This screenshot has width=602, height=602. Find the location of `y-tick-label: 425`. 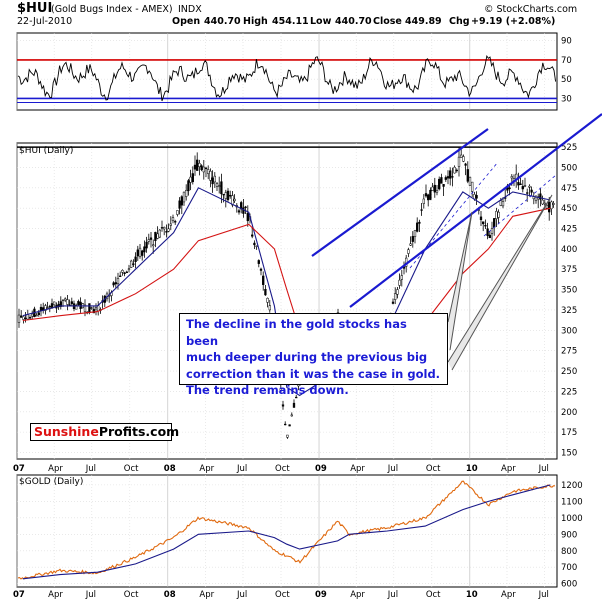

y-tick-label: 425 is located at coordinates (569, 230).